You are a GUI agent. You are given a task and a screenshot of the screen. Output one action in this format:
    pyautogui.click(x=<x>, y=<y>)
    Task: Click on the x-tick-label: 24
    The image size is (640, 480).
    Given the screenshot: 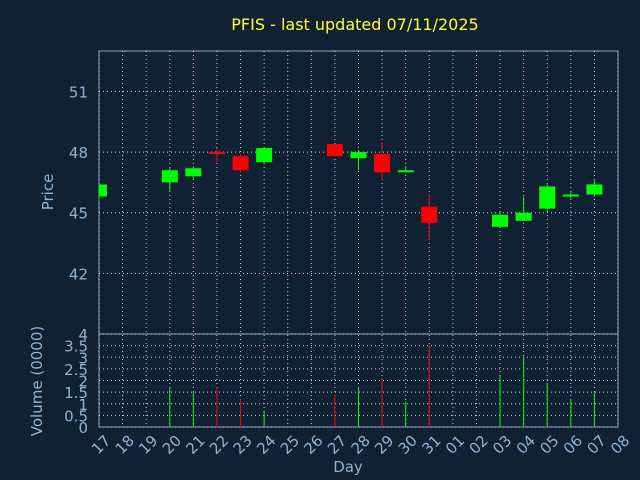 What is the action you would take?
    pyautogui.click(x=266, y=445)
    